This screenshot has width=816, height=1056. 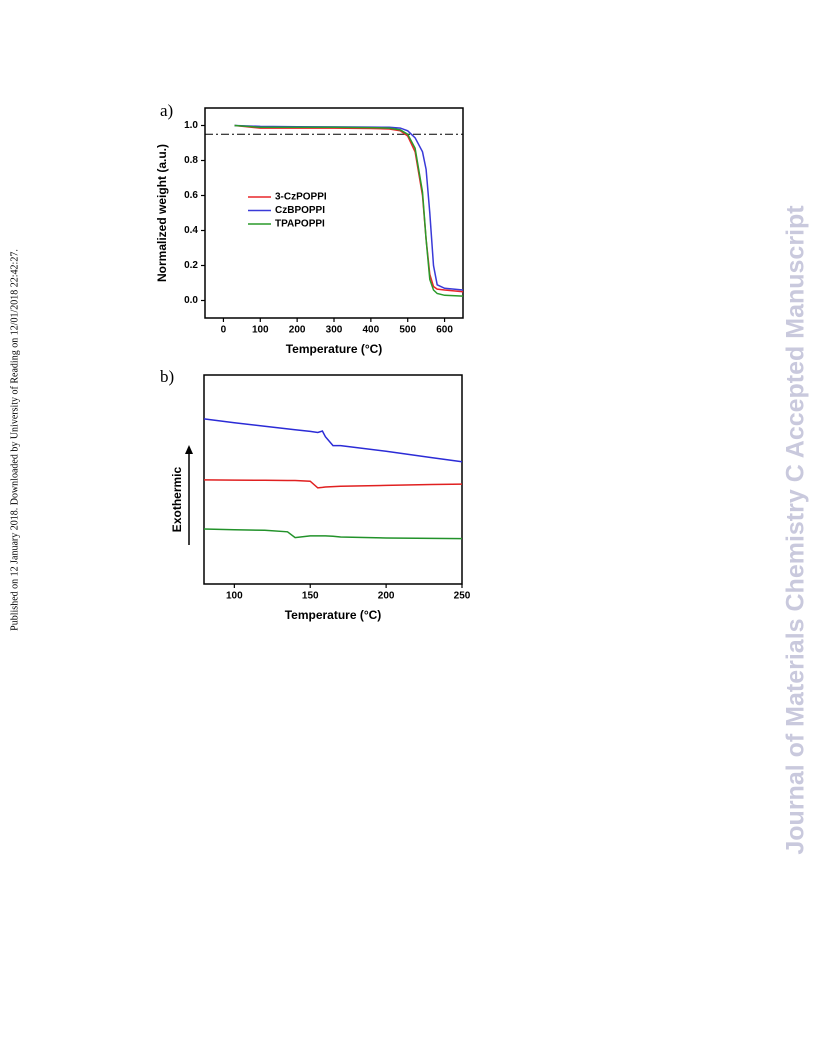 What do you see at coordinates (310, 596) in the screenshot?
I see `x-tick-label: 150` at bounding box center [310, 596].